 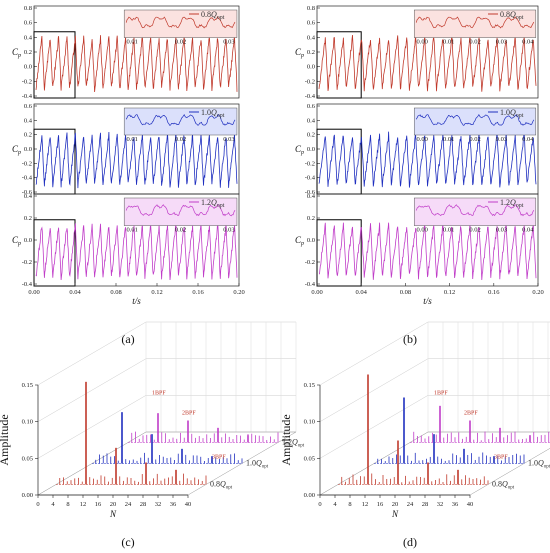 What do you see at coordinates (127, 339) in the screenshot?
I see `caption-a: (a)` at bounding box center [127, 339].